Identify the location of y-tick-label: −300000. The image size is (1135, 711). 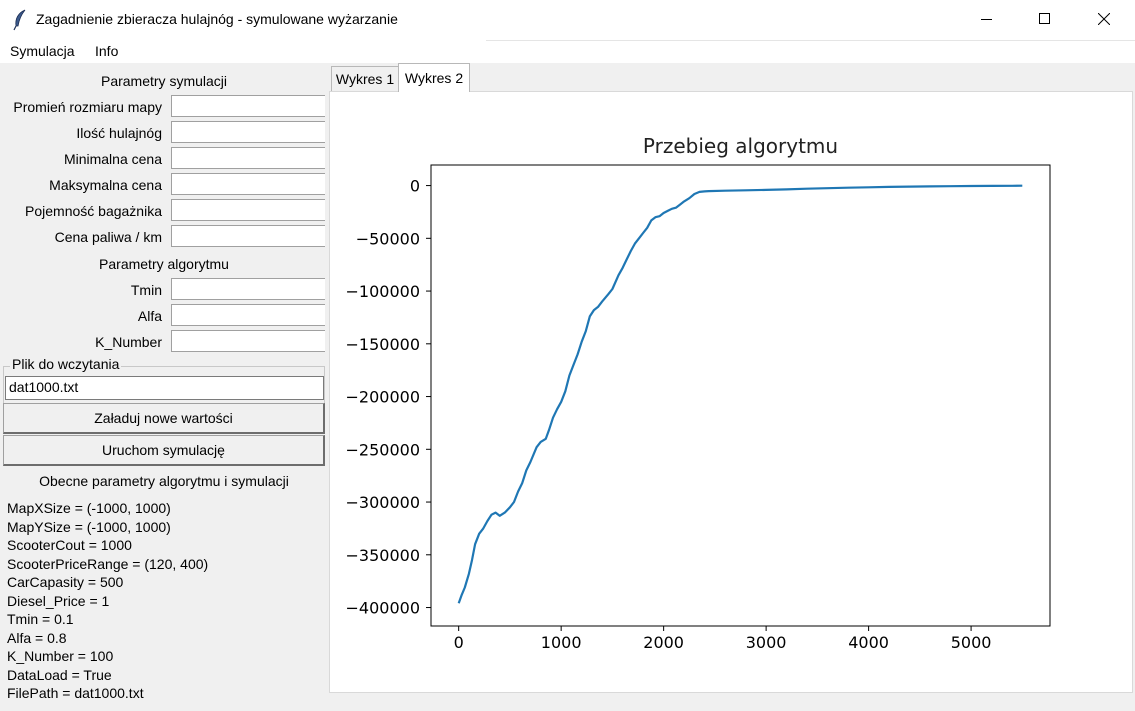
(383, 502).